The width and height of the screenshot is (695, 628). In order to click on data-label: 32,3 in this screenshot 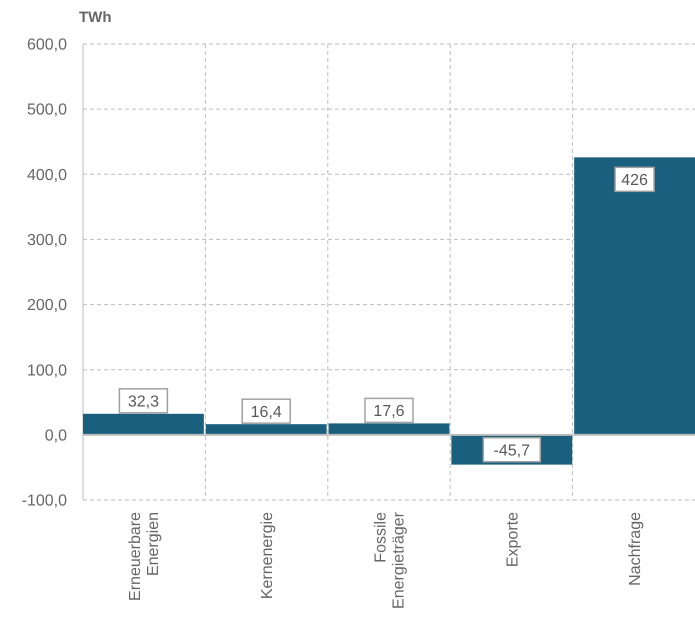, I will do `click(144, 401)`.